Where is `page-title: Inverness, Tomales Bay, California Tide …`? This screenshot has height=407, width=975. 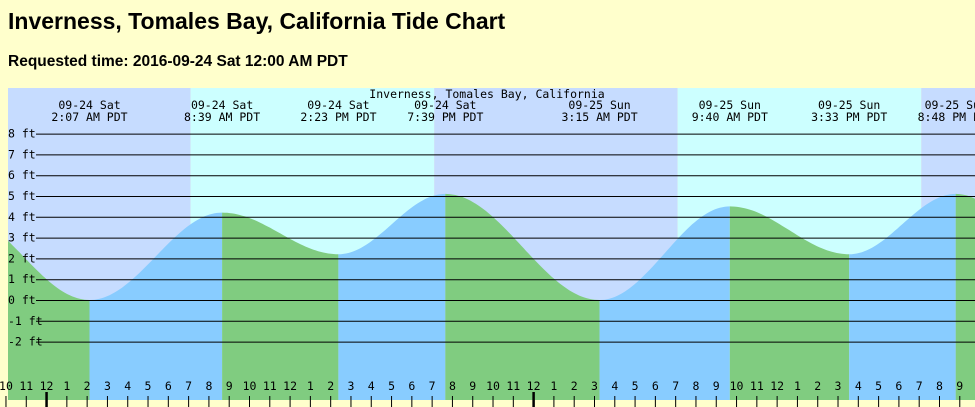
page-title: Inverness, Tomales Bay, California Tide … is located at coordinates (257, 21).